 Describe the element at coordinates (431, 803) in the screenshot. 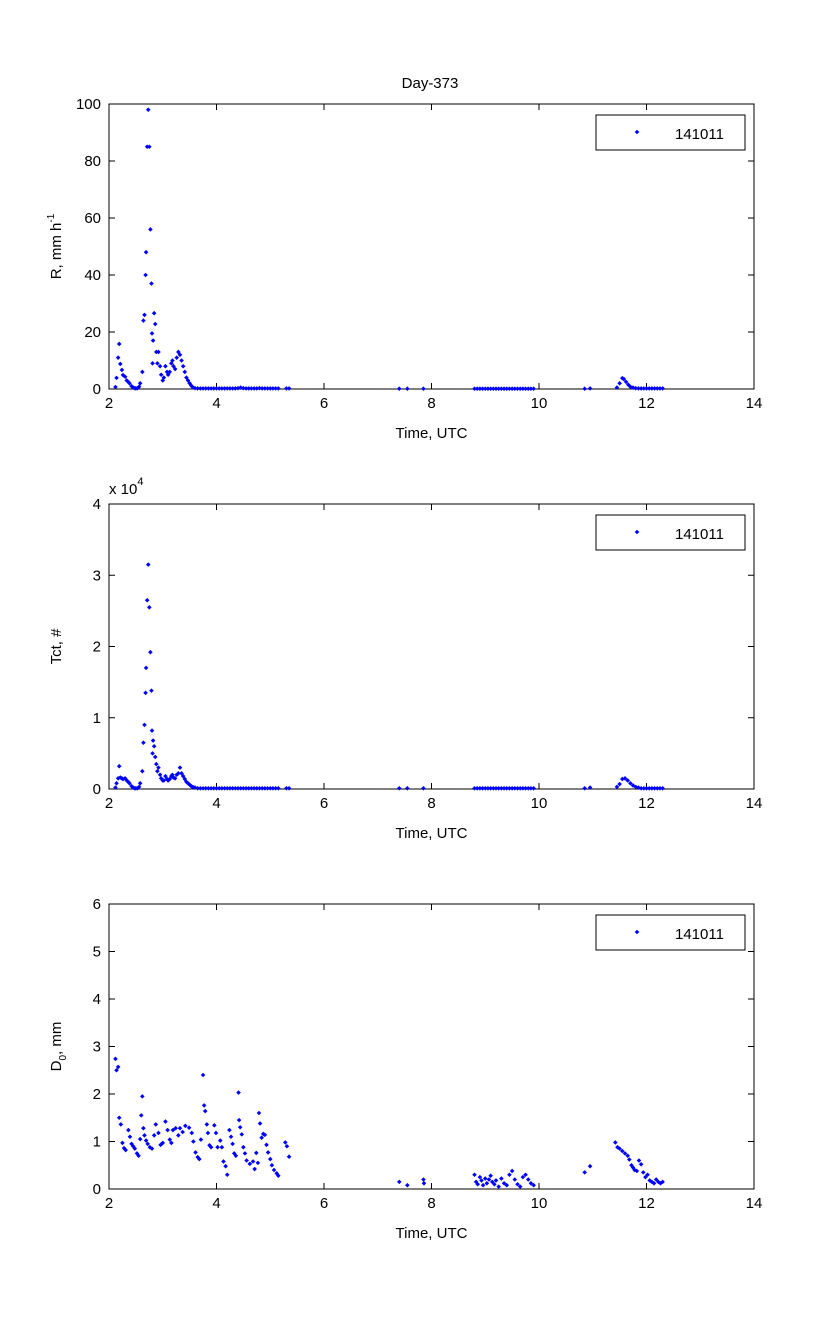

I see `x-tick-label: 8` at that location.